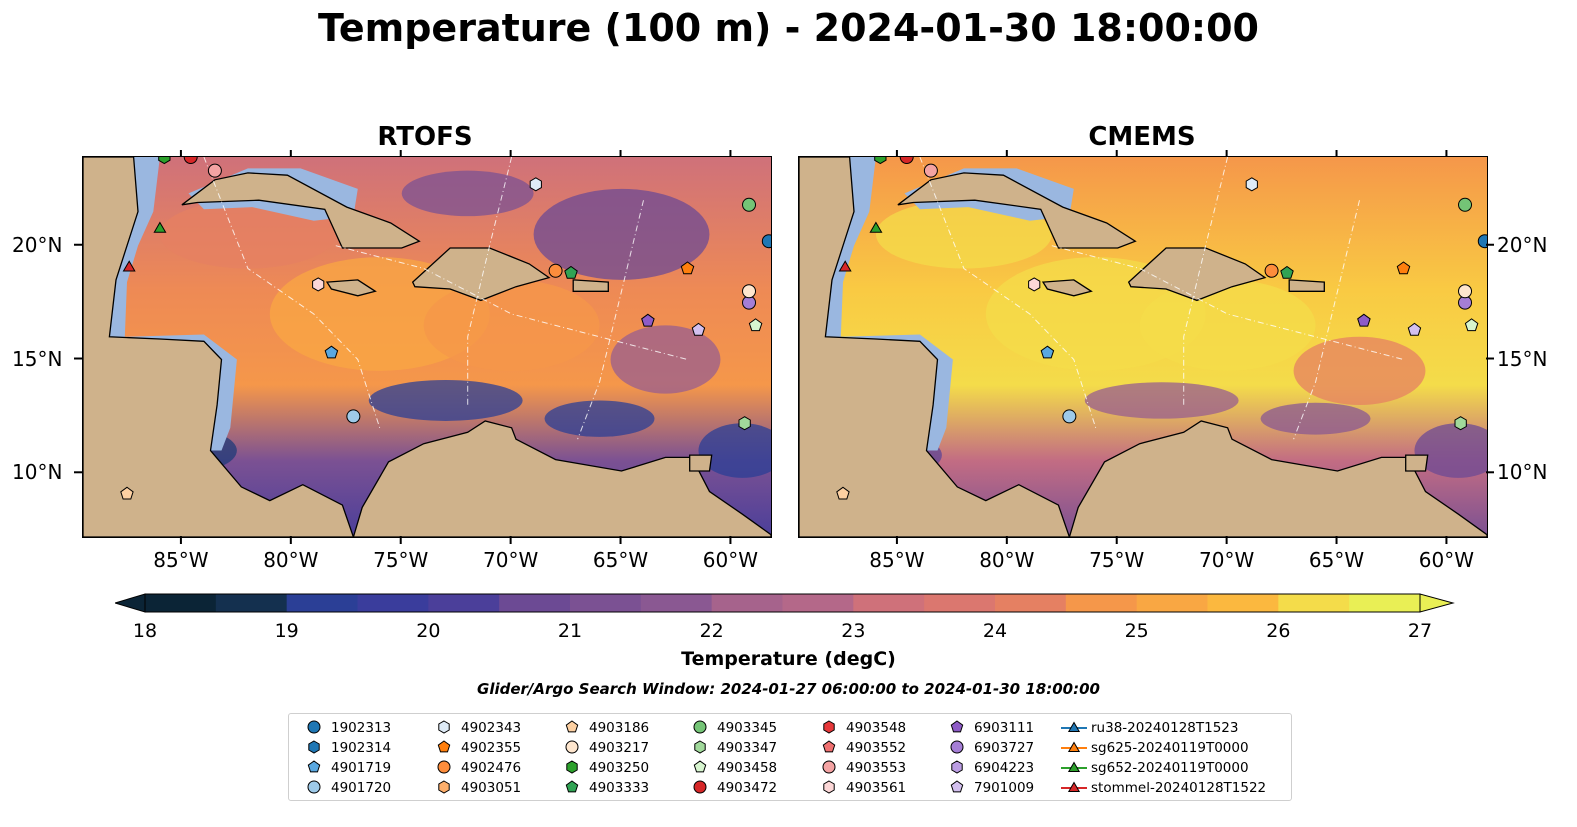 The image size is (1577, 827). What do you see at coordinates (610, 320) in the screenshot?
I see `eez-boundary` at bounding box center [610, 320].